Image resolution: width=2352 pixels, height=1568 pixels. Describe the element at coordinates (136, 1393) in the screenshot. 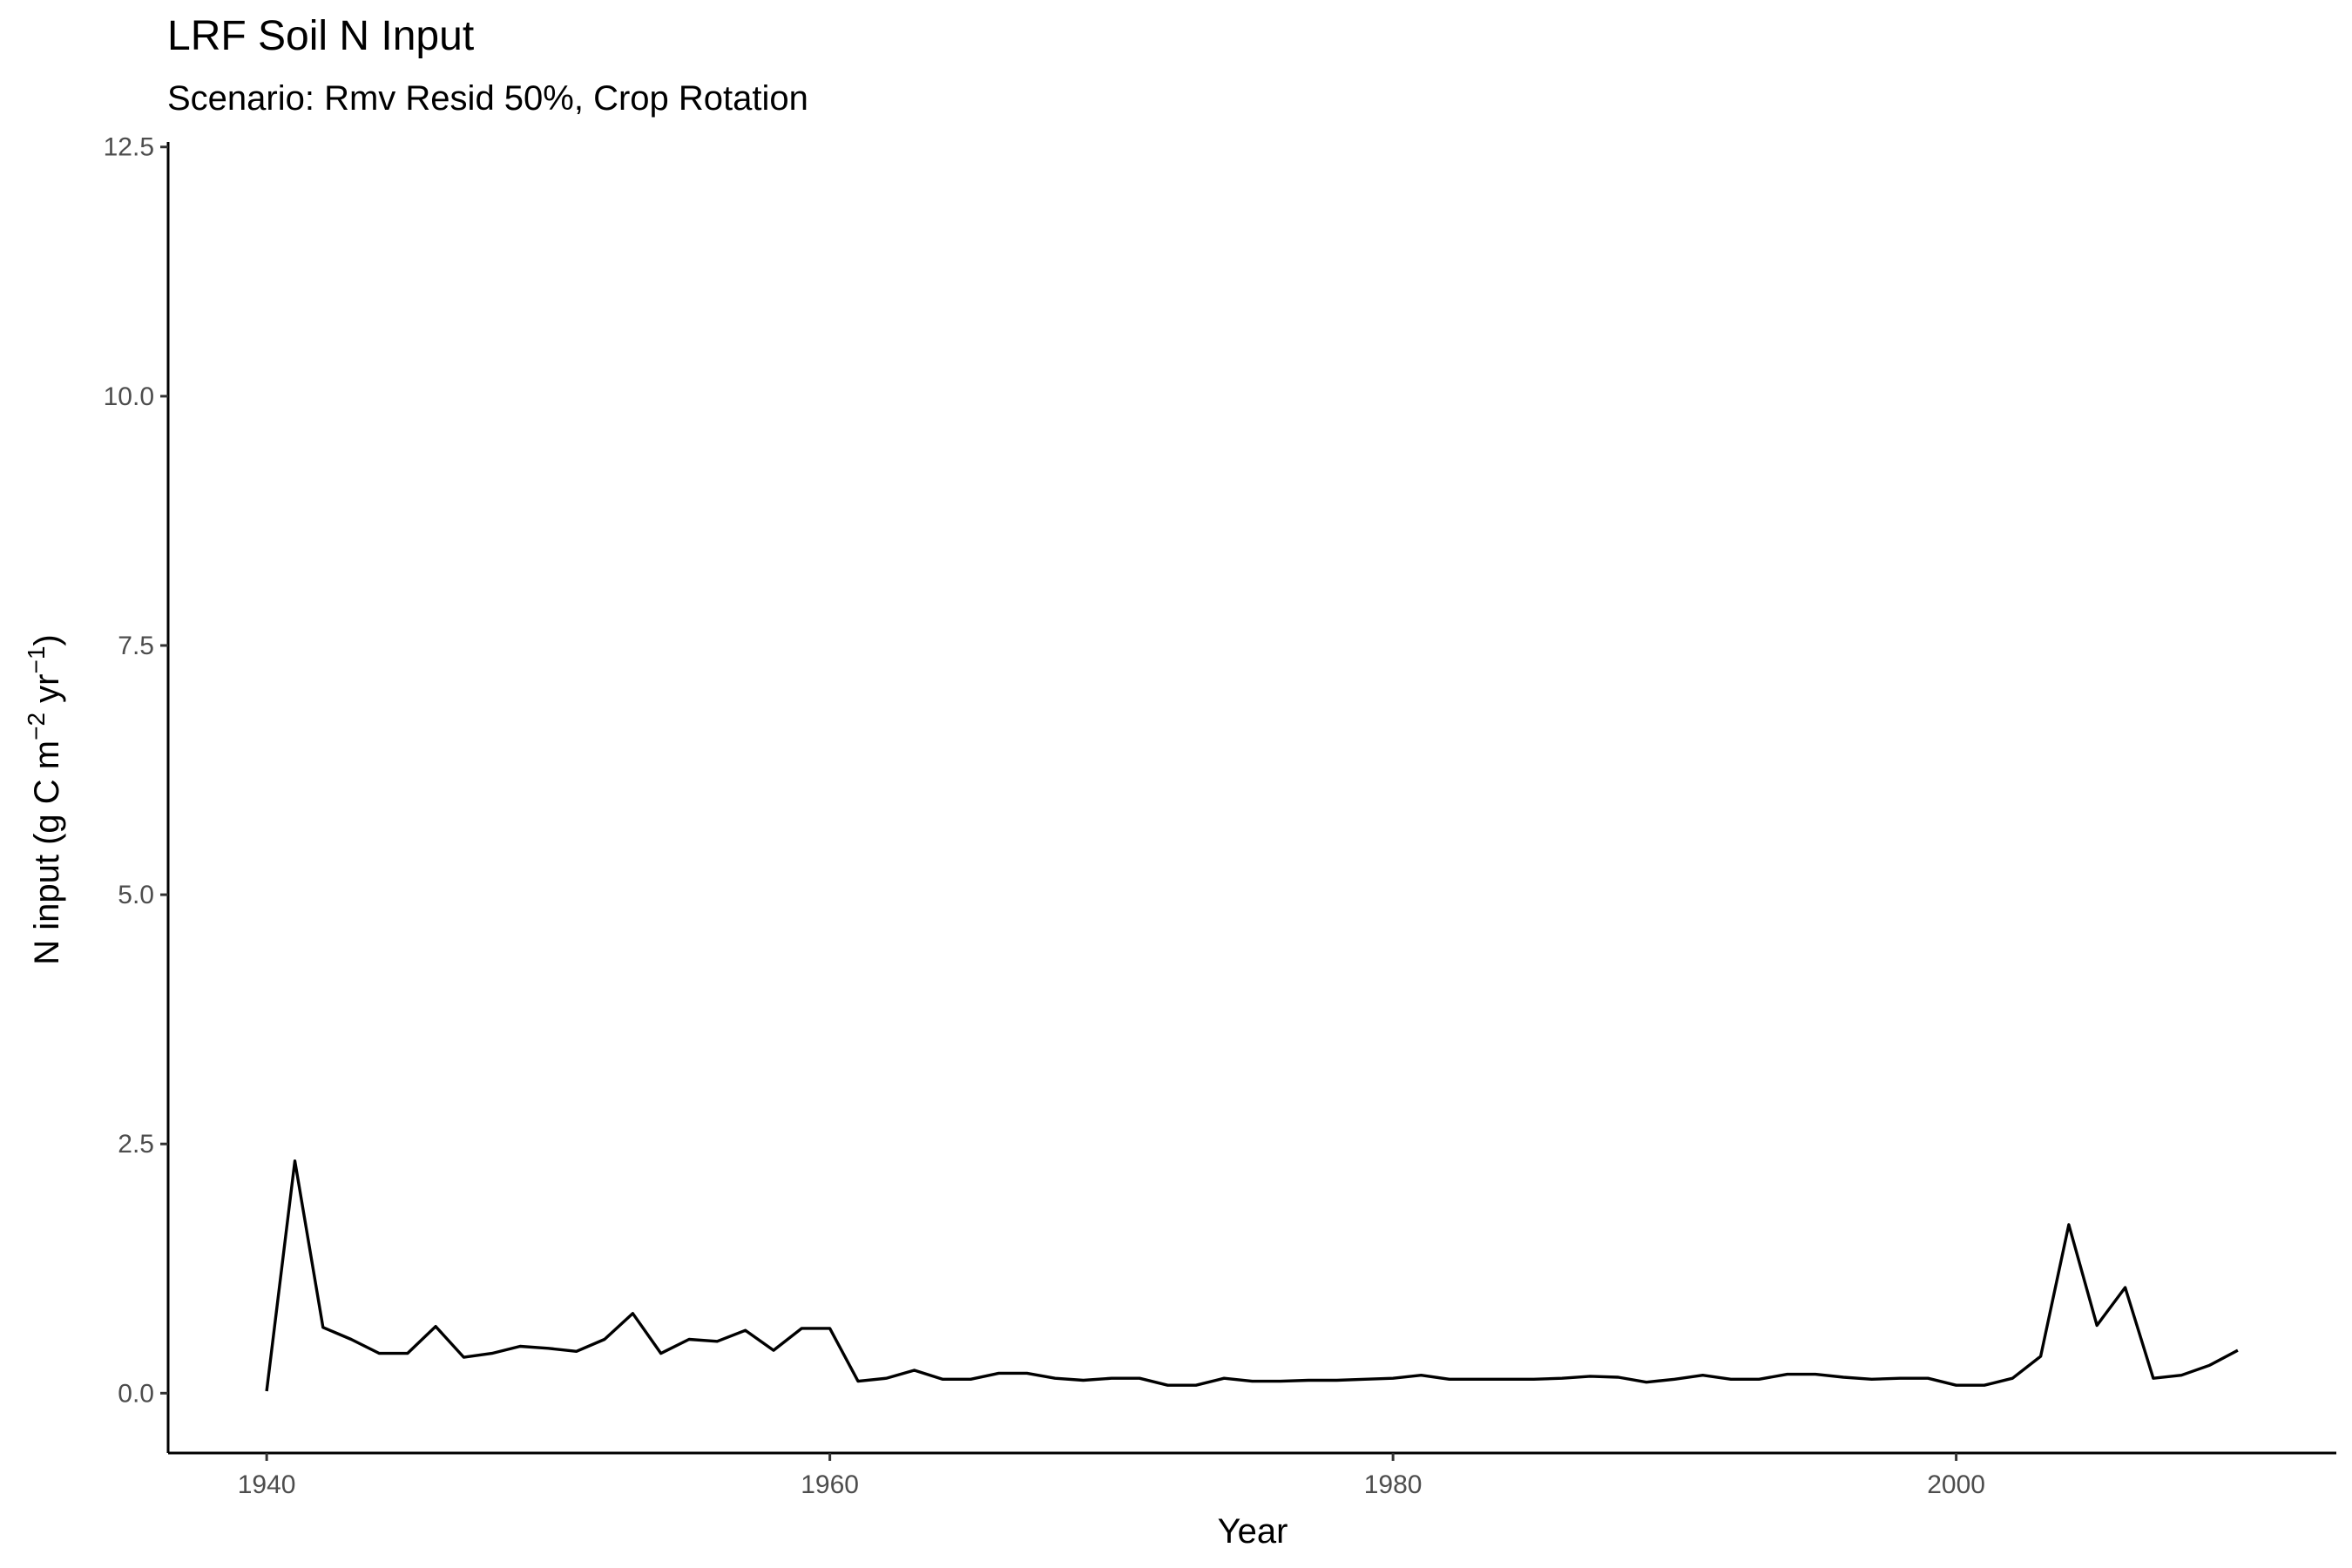

I see `y-tick-label: 0.0` at that location.